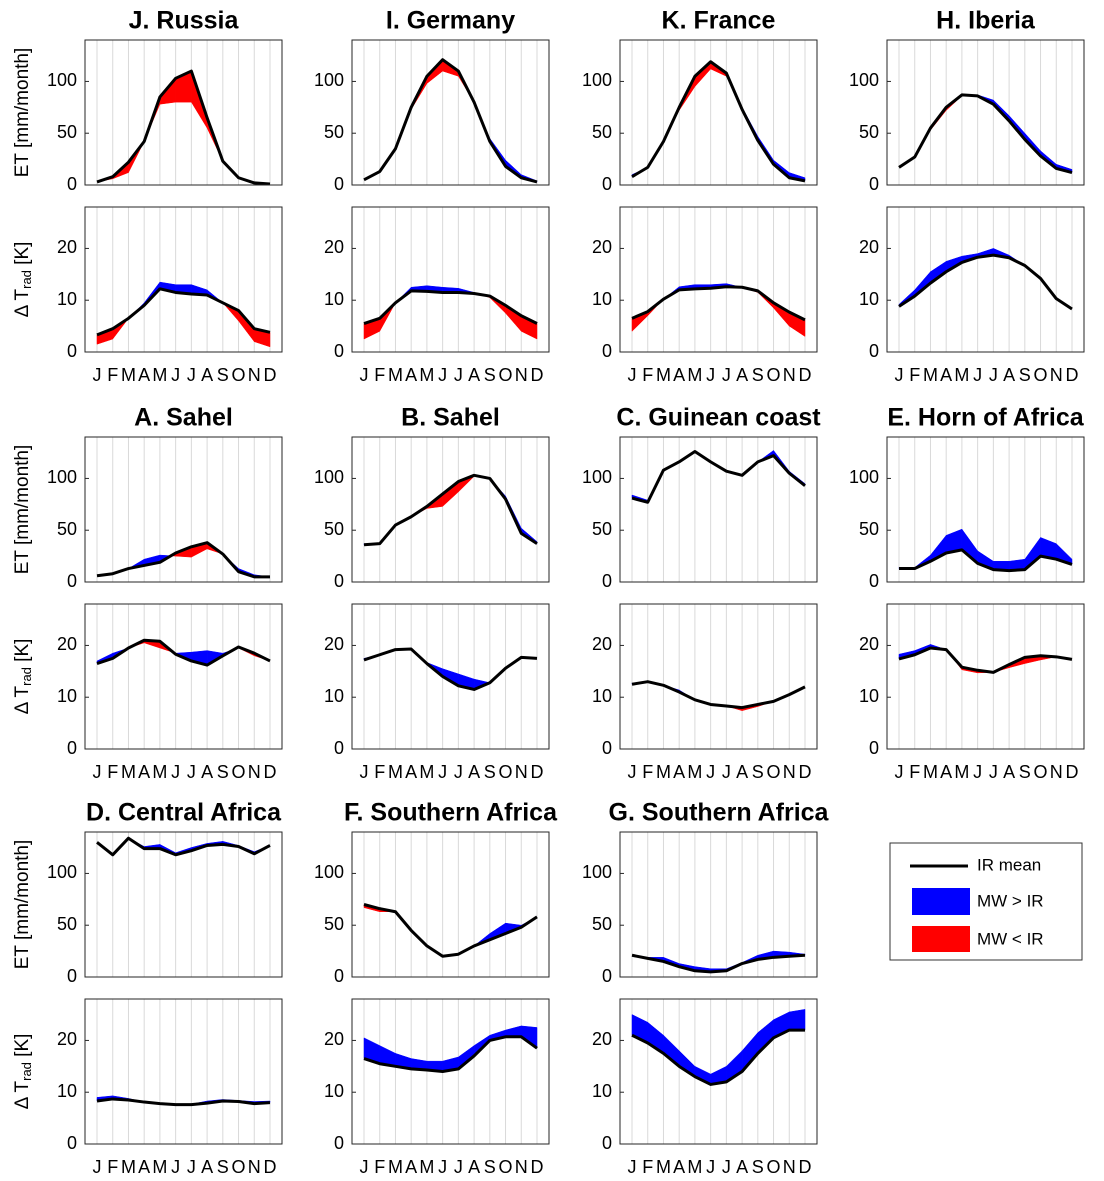 This screenshot has height=1181, width=1104. Describe the element at coordinates (450, 21) in the screenshot. I see `chart-title: I. Germany` at that location.